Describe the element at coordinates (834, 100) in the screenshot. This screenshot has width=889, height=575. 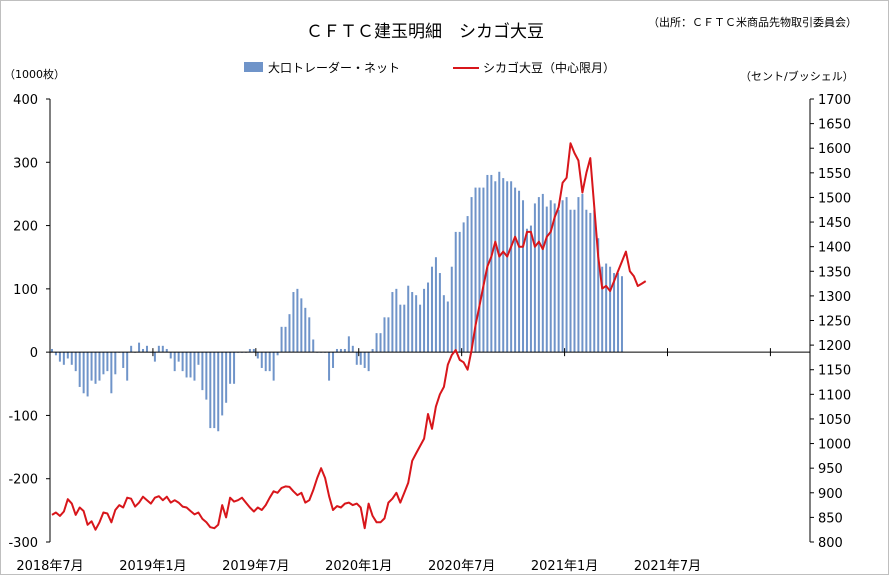
I see `right-axis-tick-label: 1700` at that location.